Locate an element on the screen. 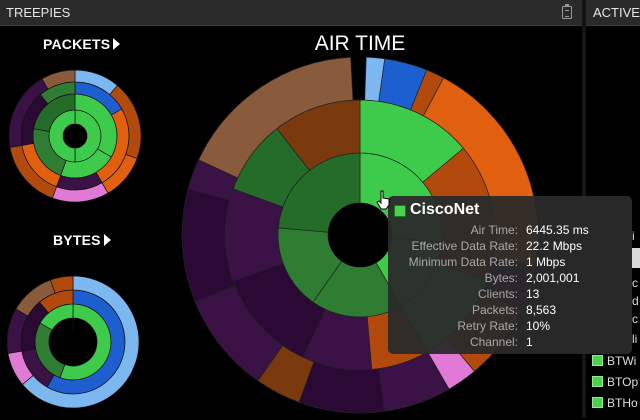  clipboard-icon is located at coordinates (567, 11).